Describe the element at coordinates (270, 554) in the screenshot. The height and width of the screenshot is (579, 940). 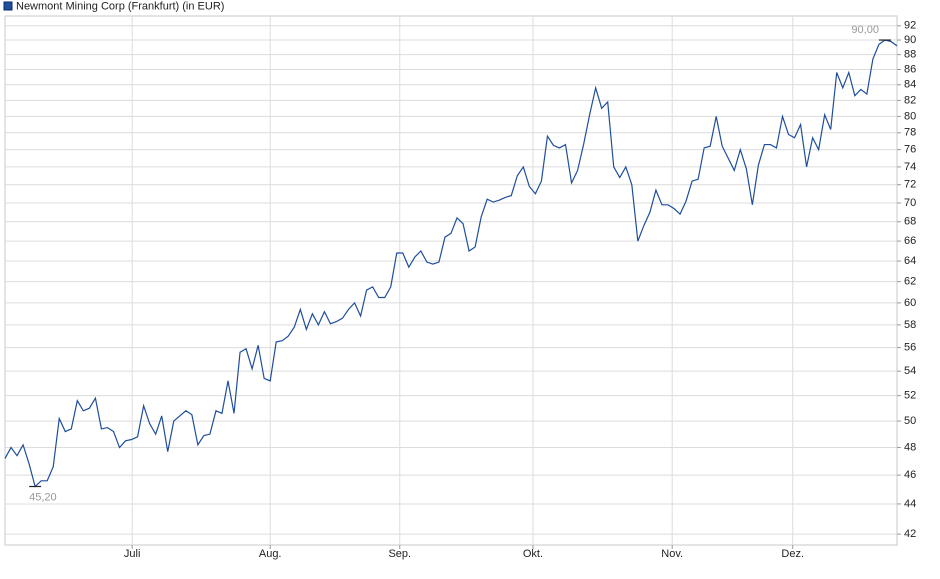
I see `x-tick-label: Aug.` at that location.